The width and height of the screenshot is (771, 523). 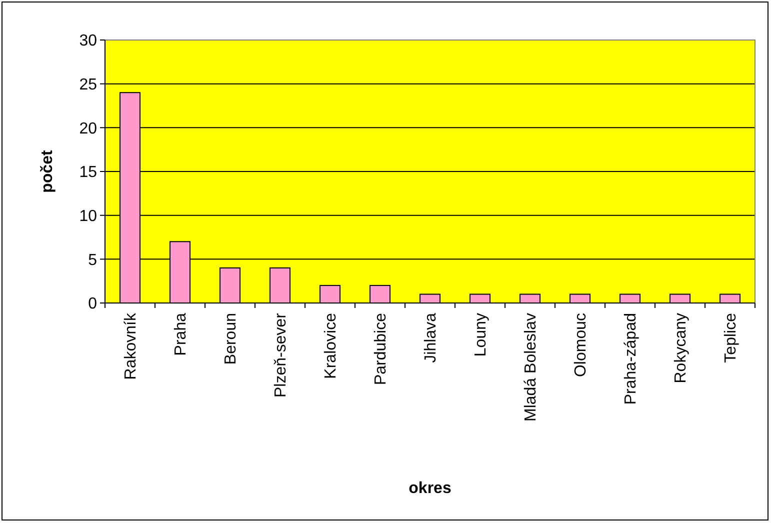 I want to click on y-tick-label: 0, so click(x=93, y=304).